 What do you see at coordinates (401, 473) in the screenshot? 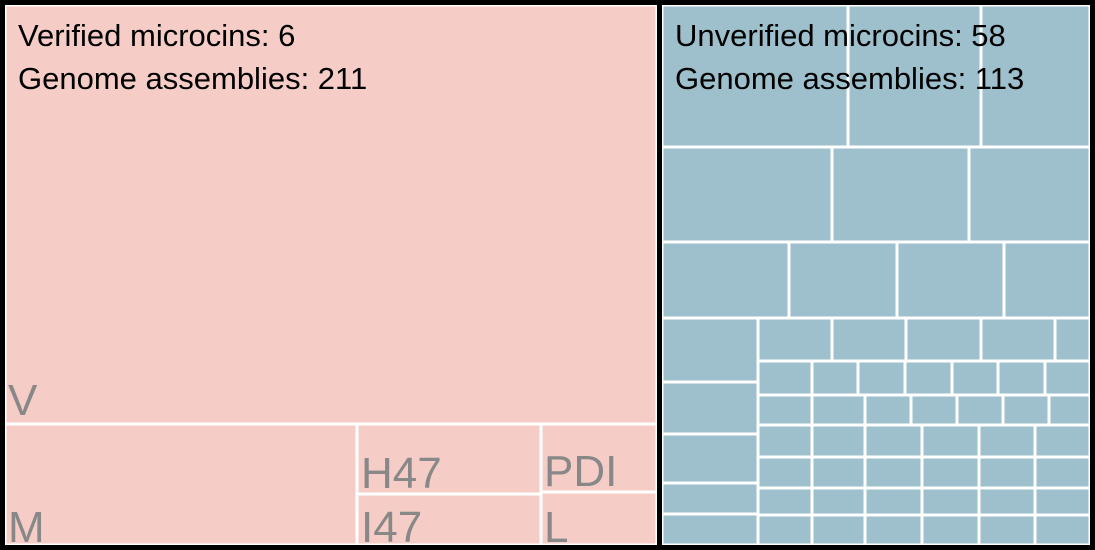
I see `tile-label-h47: H47` at bounding box center [401, 473].